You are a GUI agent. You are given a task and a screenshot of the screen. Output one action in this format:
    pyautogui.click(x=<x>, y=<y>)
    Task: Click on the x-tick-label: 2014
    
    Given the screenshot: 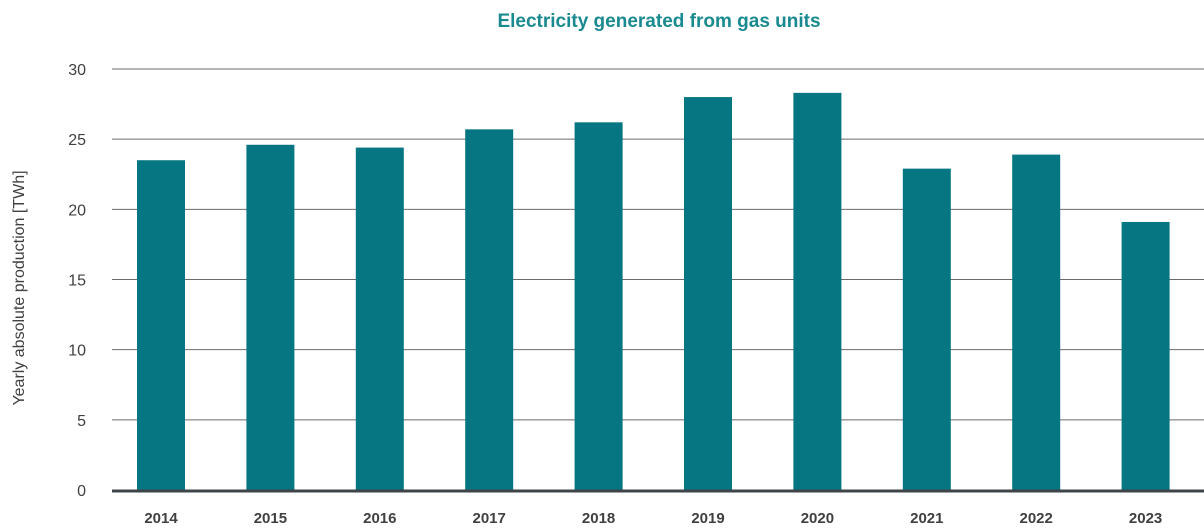 What is the action you would take?
    pyautogui.click(x=161, y=518)
    